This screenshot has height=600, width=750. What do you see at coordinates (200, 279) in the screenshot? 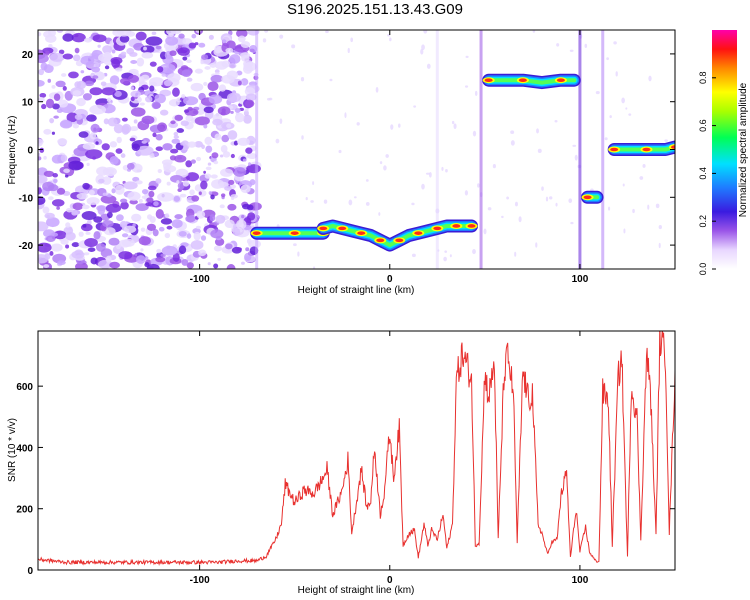
I see `spectrogram-x-tick-label: -100` at bounding box center [200, 279].